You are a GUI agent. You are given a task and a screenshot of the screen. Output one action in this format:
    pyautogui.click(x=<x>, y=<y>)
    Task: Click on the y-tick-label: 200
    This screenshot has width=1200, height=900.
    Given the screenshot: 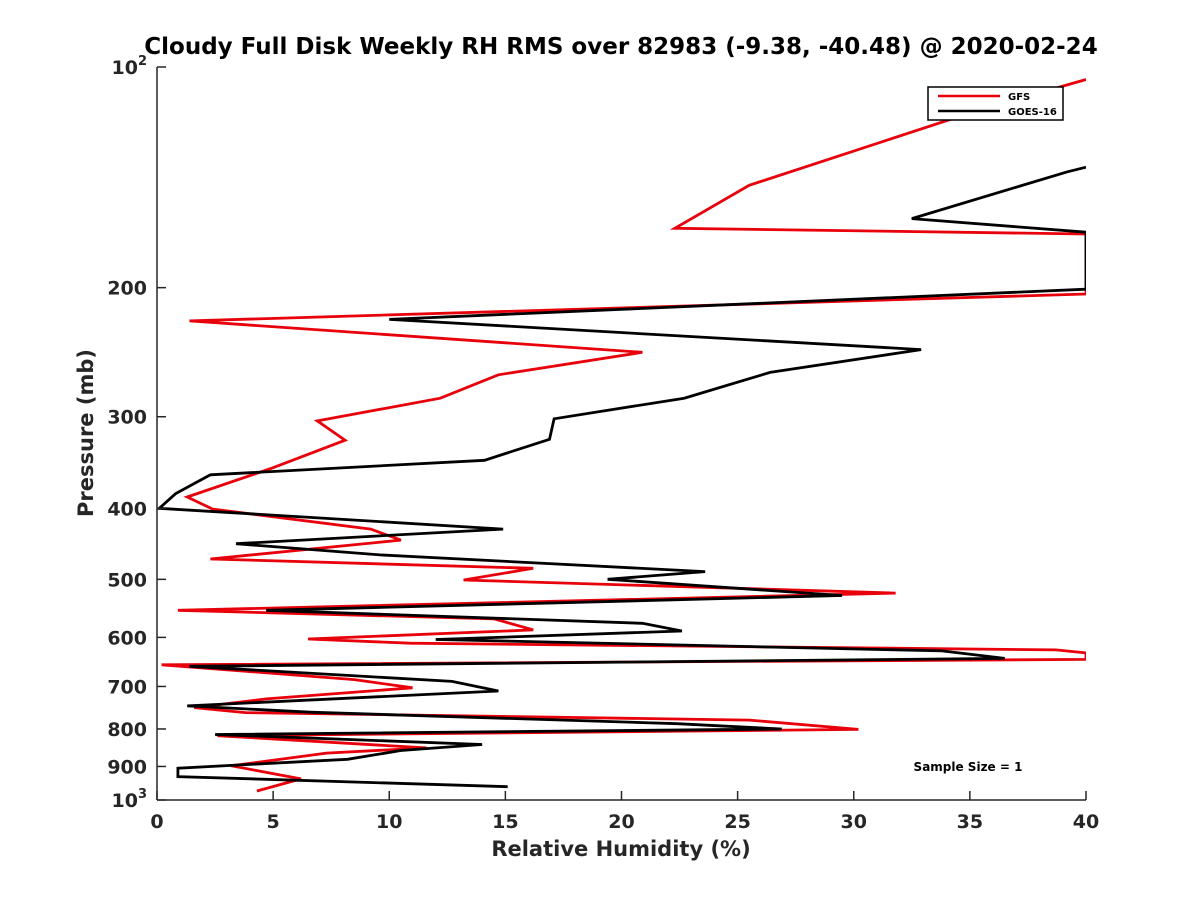 What is the action you would take?
    pyautogui.click(x=127, y=289)
    